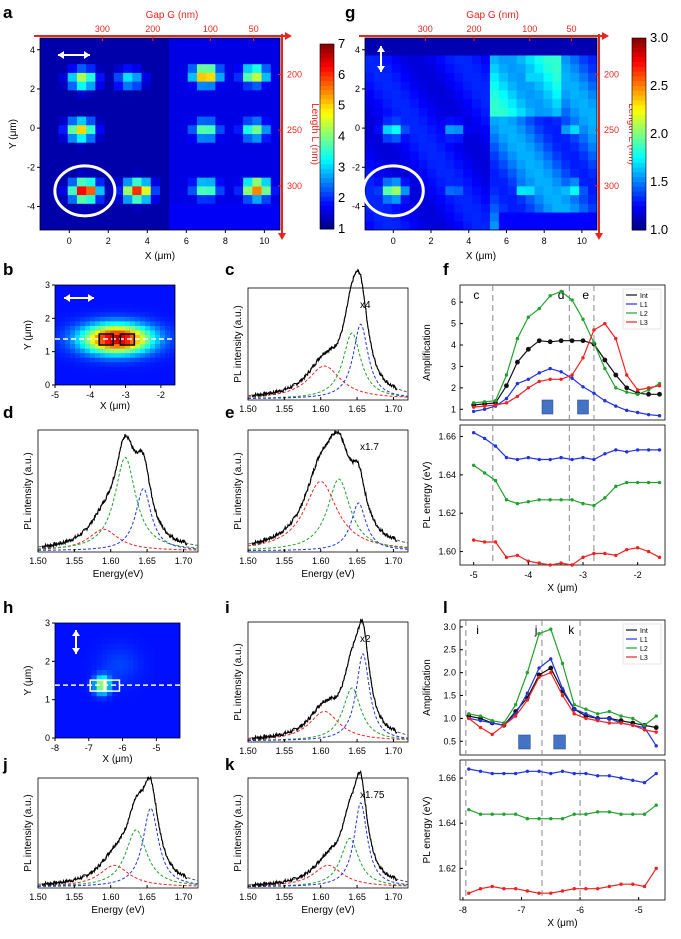  Describe the element at coordinates (562, 703) in the screenshot. I see `series-line-L3` at that location.